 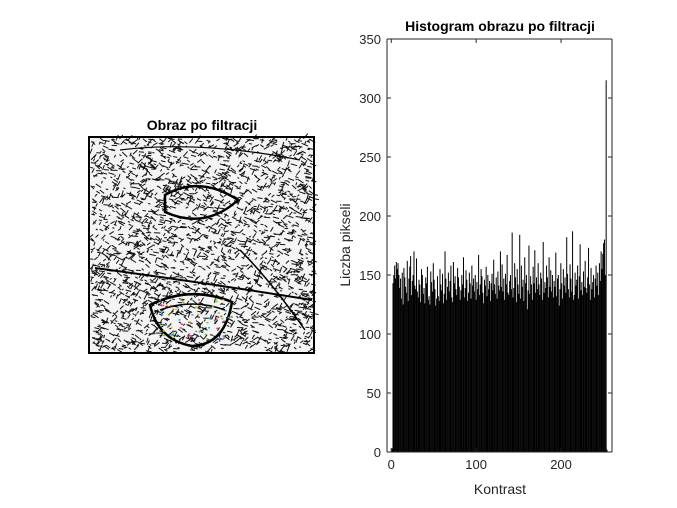 I want to click on edge-contour, so click(x=272, y=290).